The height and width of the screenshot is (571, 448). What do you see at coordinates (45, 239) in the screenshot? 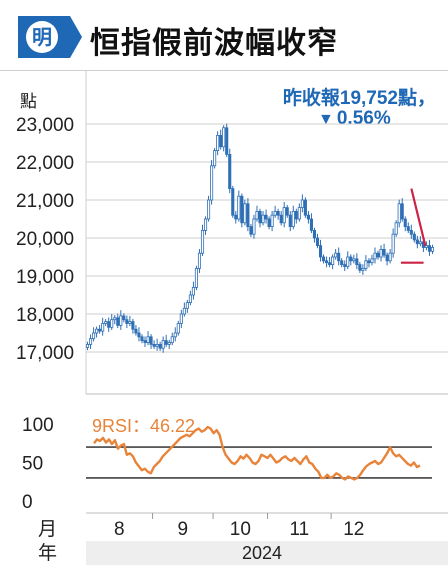
I see `y-tick-label: 20,000` at bounding box center [45, 239].